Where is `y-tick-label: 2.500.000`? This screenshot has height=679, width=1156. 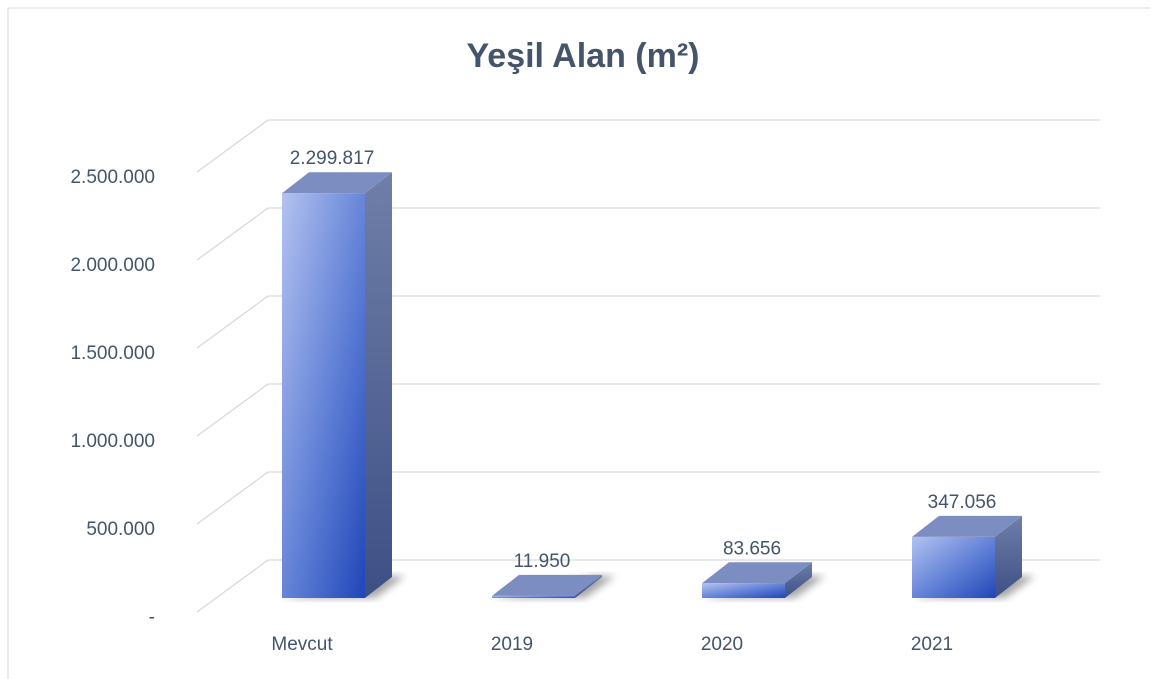 y-tick-label: 2.500.000 is located at coordinates (112, 177).